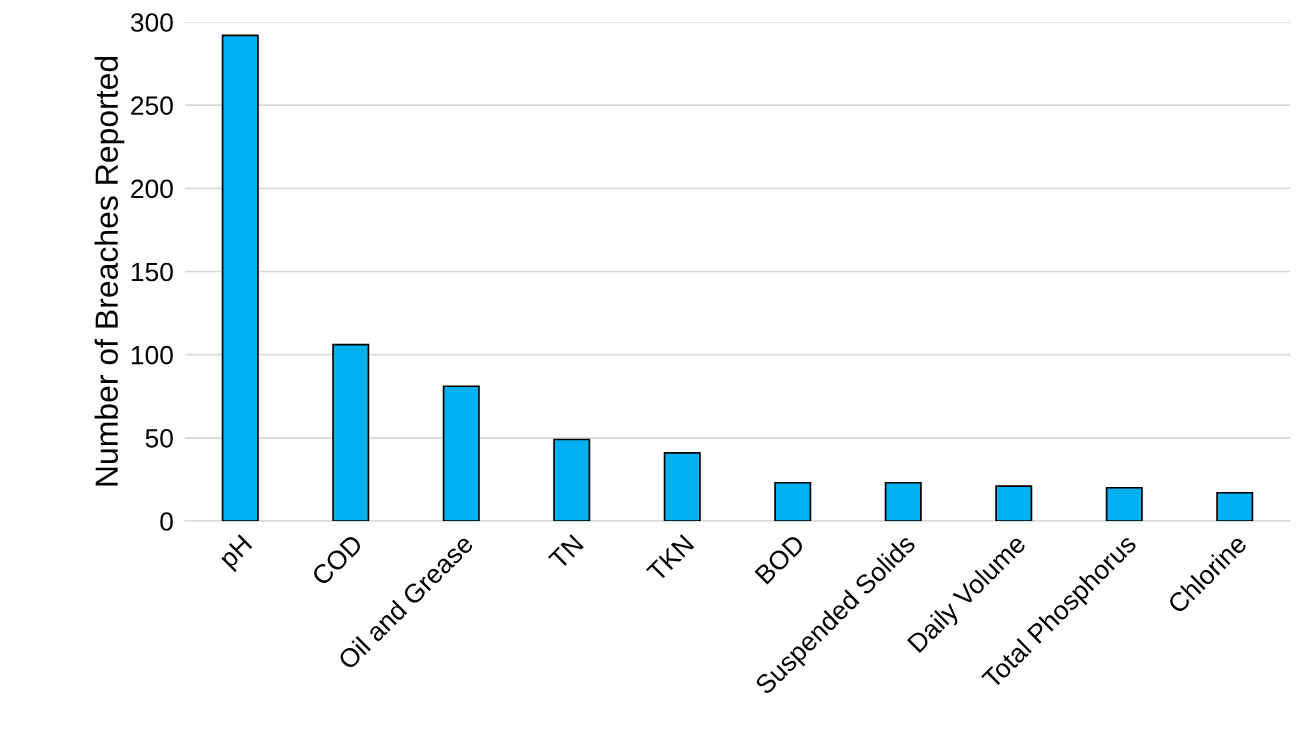 Image resolution: width=1299 pixels, height=756 pixels. I want to click on y-tick-label: 200, so click(152, 189).